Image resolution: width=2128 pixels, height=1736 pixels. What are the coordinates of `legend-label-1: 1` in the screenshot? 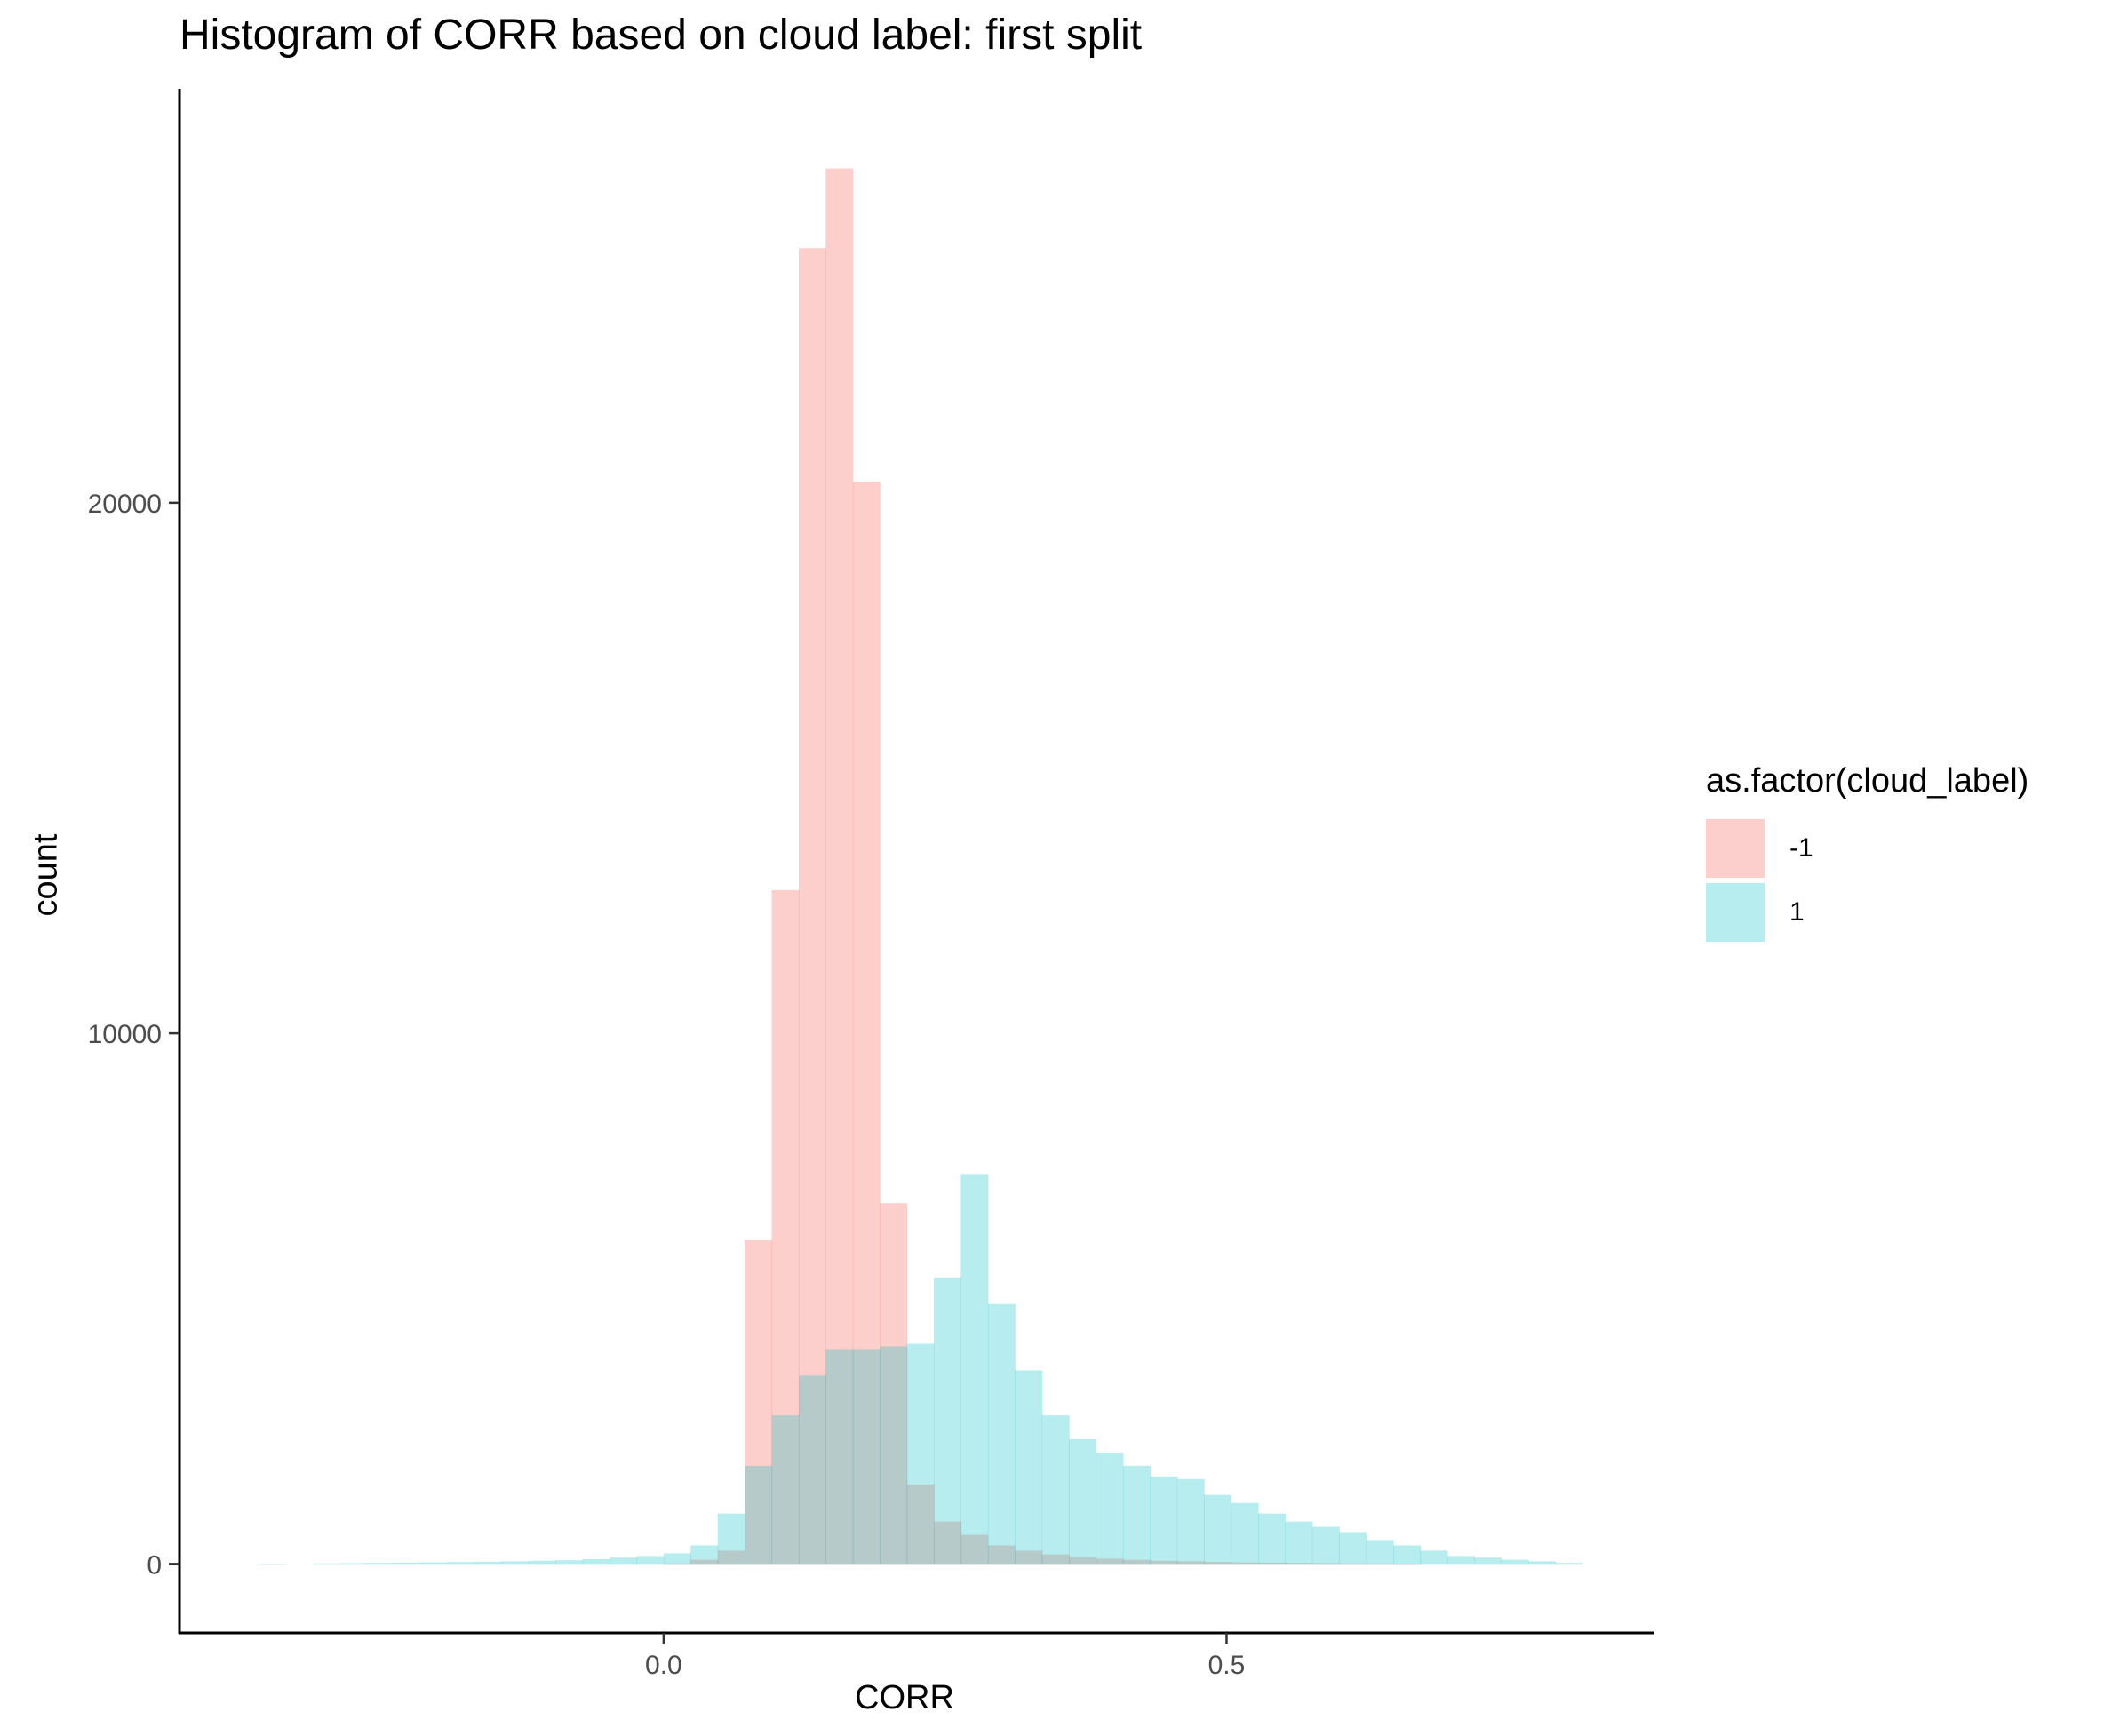 It's located at (1797, 912).